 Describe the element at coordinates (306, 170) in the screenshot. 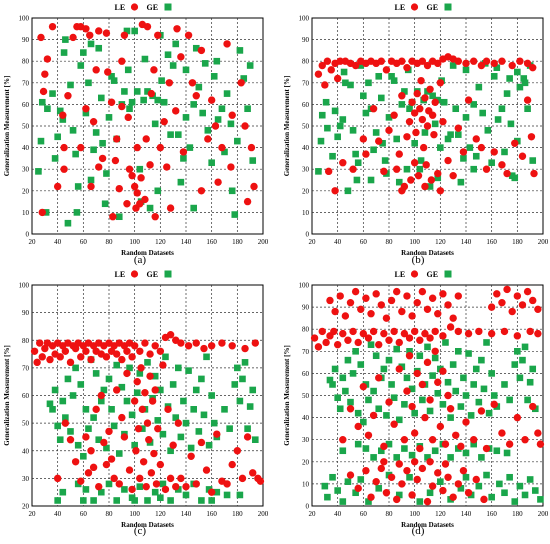

I see `y-tick-label: 30` at that location.